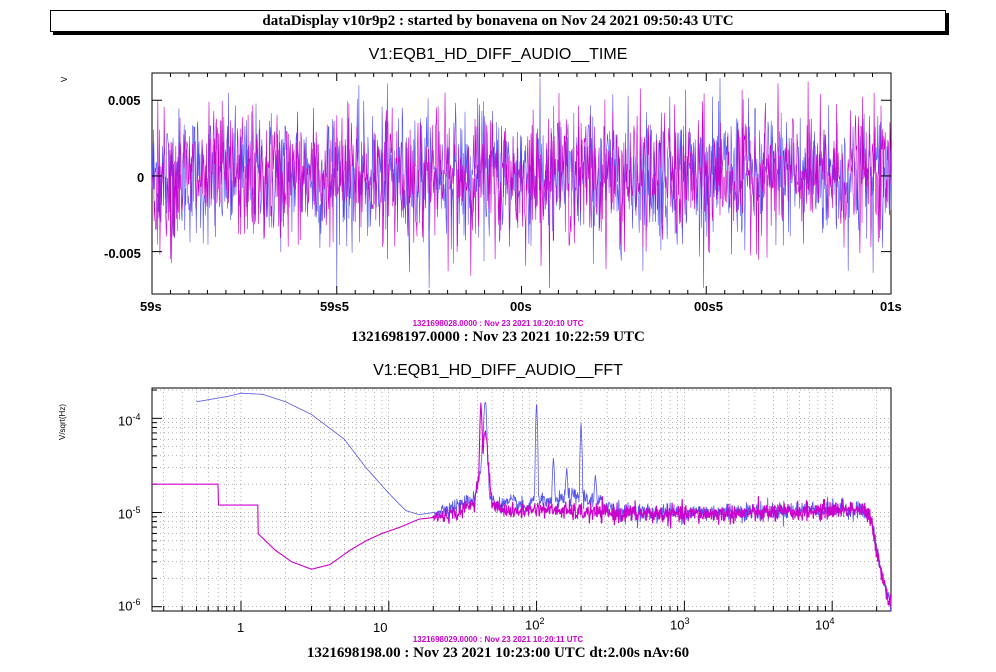 The width and height of the screenshot is (996, 672). Describe the element at coordinates (521, 306) in the screenshot. I see `time-x-tick-label: 00s` at that location.